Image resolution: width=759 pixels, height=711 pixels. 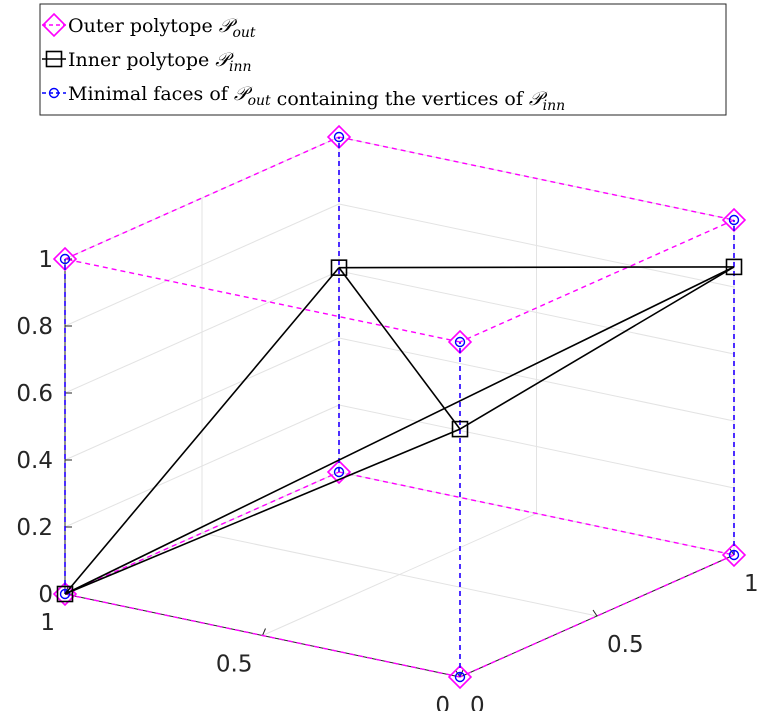 I want to click on z-tick-label: 1, so click(x=45, y=260).